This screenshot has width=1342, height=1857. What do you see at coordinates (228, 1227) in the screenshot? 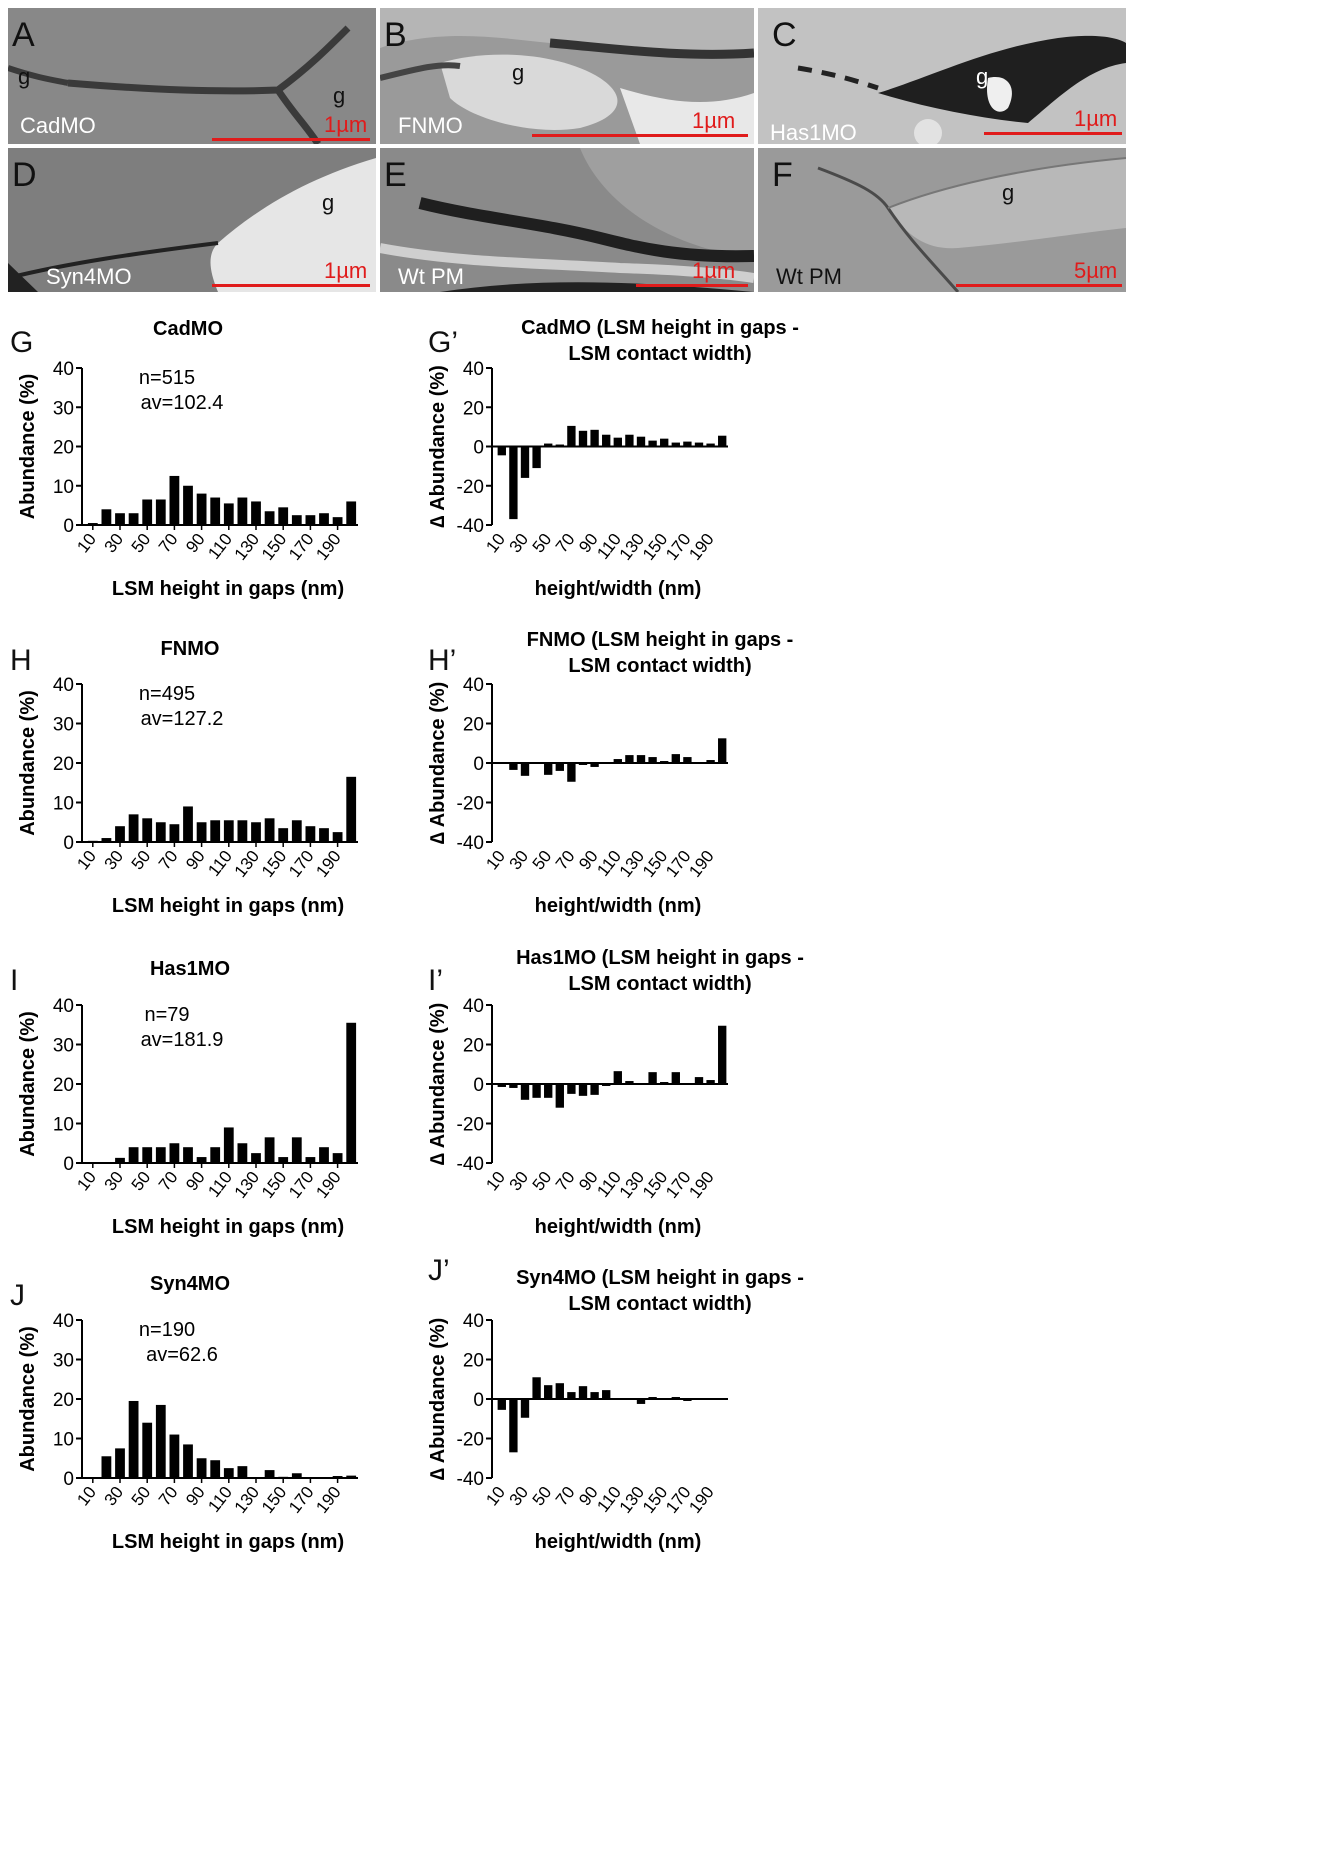
I see `x-axis-label-i: LSM height in gaps (nm)` at bounding box center [228, 1227].